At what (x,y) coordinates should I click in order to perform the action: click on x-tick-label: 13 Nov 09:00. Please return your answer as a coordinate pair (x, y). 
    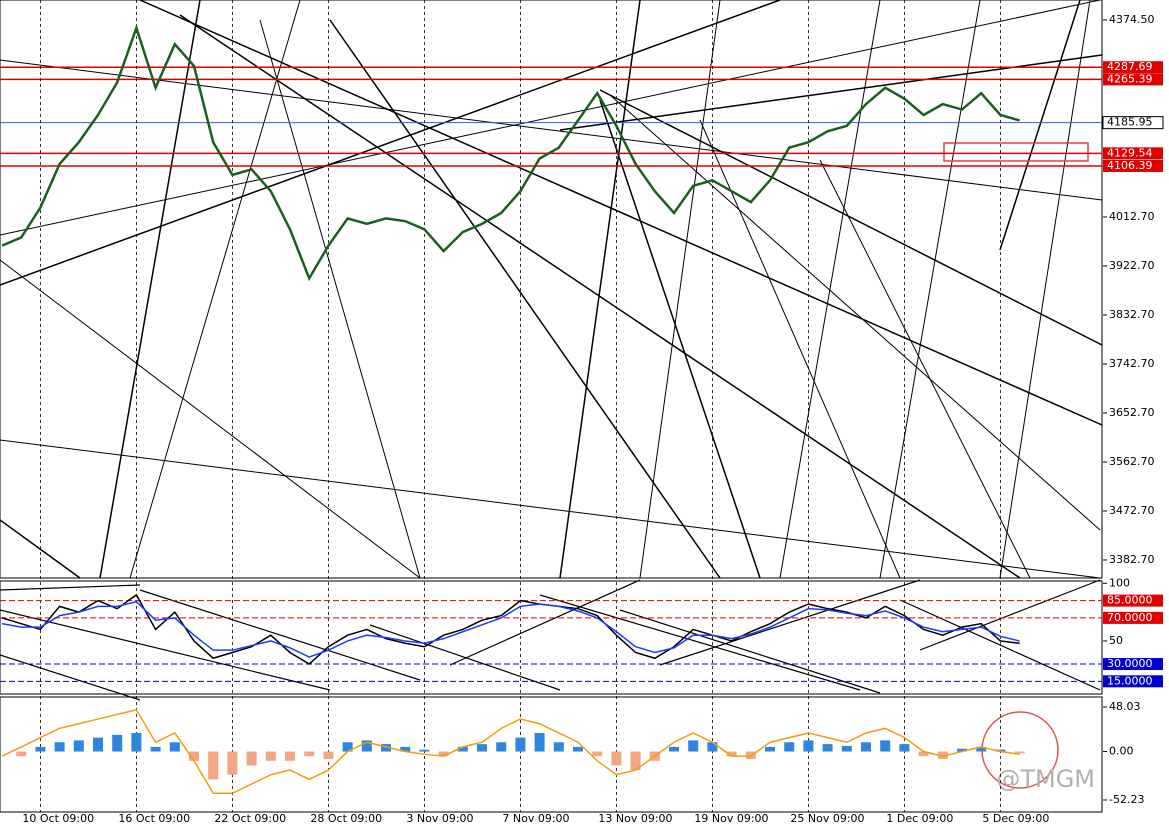
    Looking at the image, I should click on (635, 818).